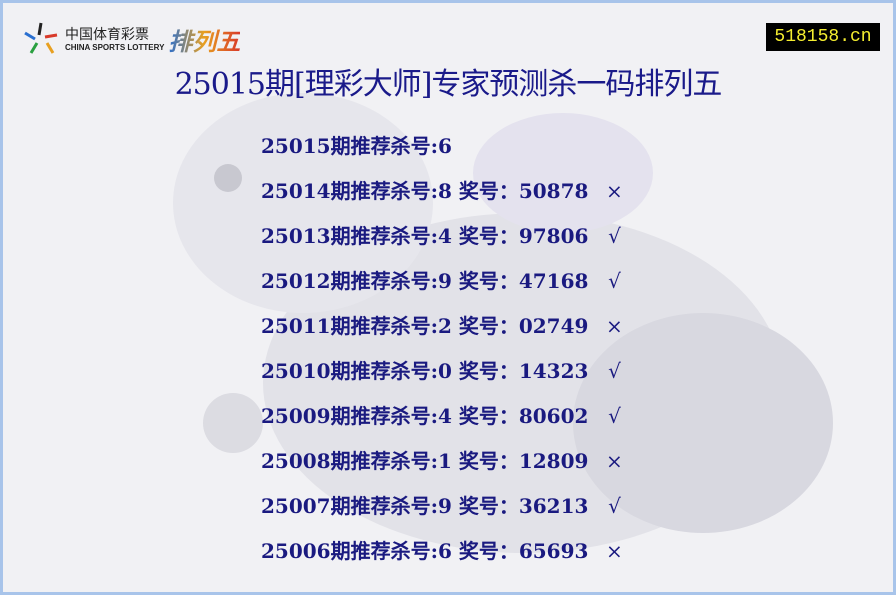  I want to click on prediction-row: 25008期推荐杀号:1 奖号：12809 ×, so click(443, 468).